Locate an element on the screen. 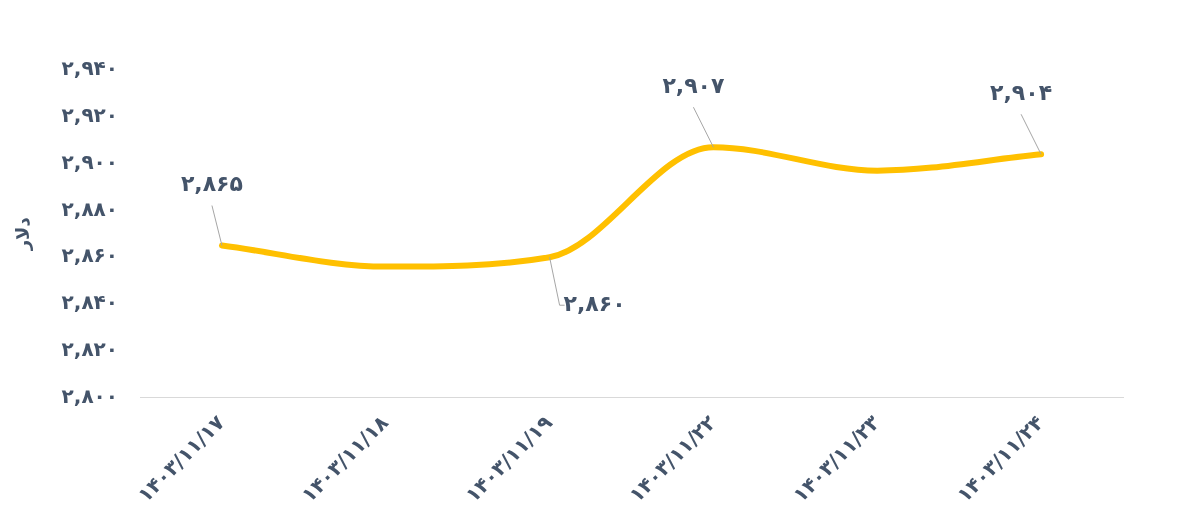  data-label: ۲,۹۰۷ is located at coordinates (694, 85).